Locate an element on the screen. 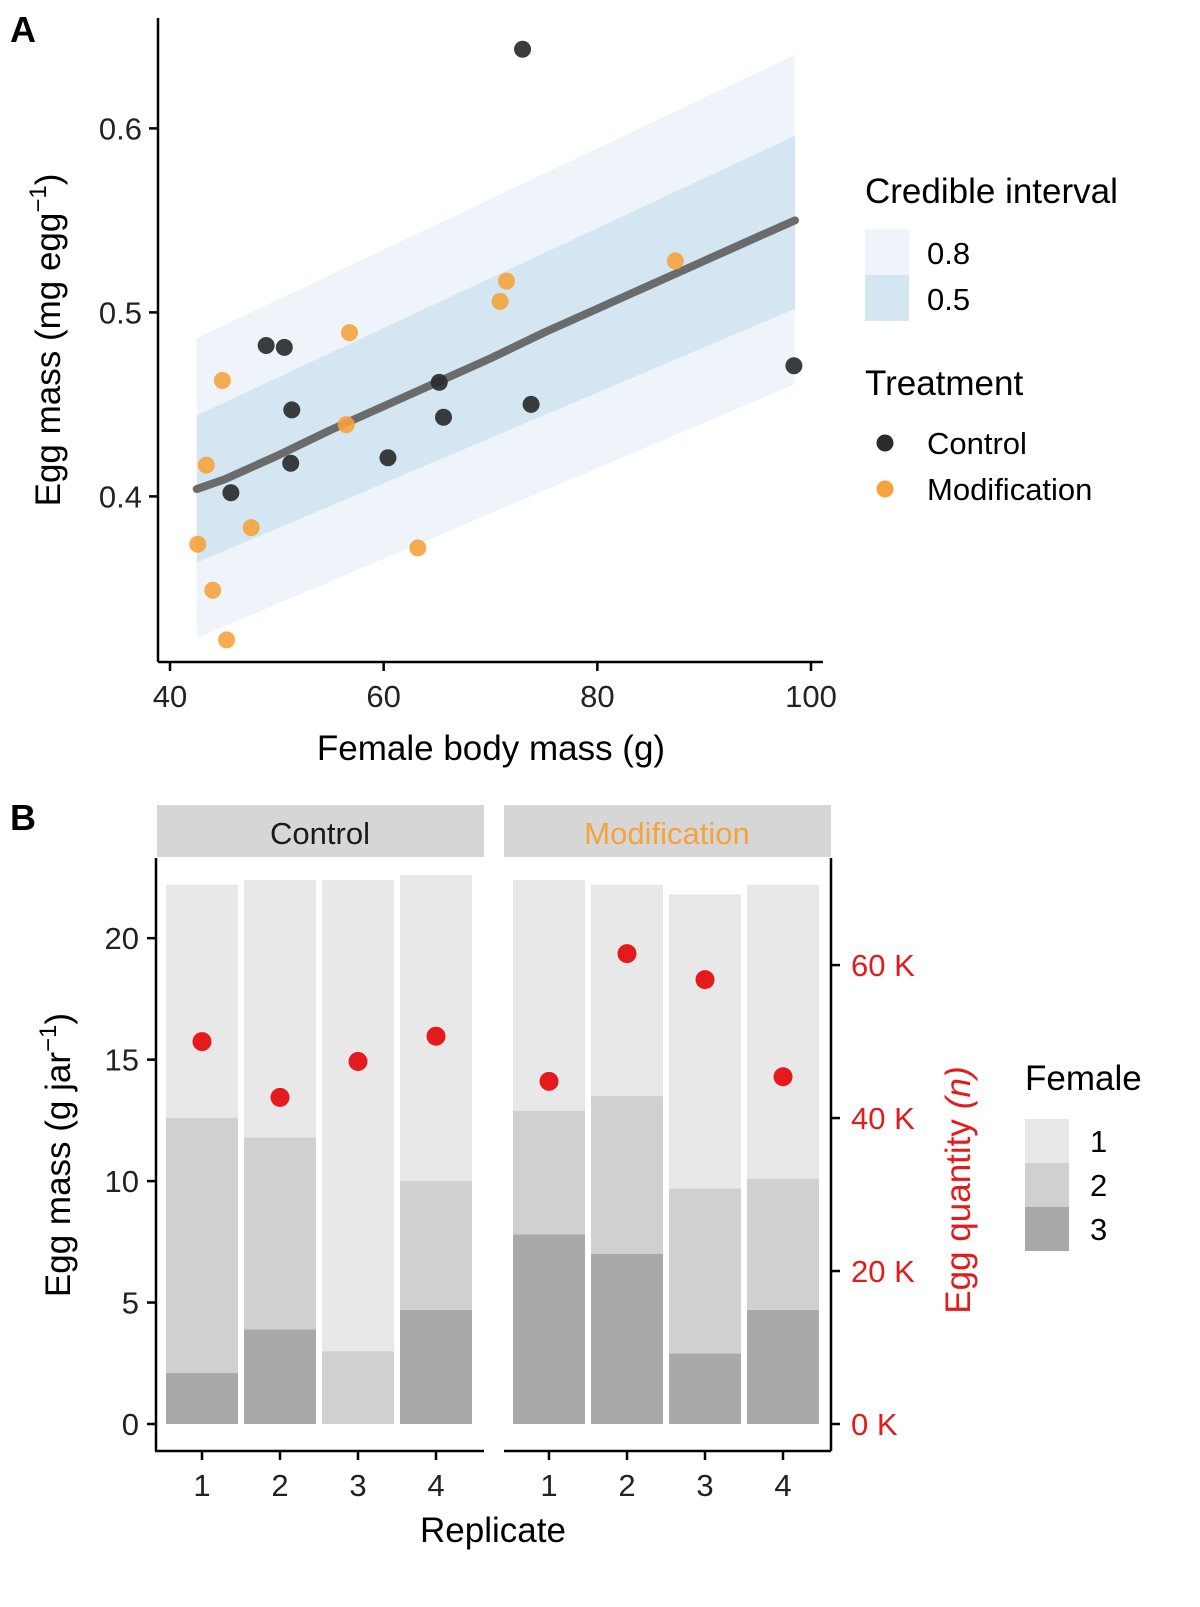  b-quantity-points is located at coordinates (492, 1025).